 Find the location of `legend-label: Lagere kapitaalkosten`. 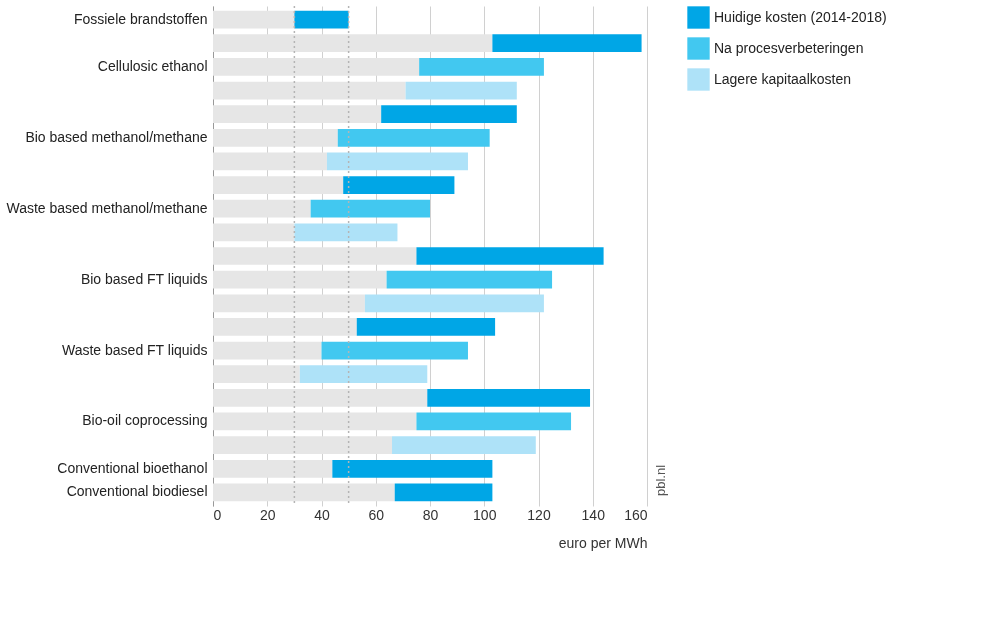

legend-label: Lagere kapitaalkosten is located at coordinates (782, 78).